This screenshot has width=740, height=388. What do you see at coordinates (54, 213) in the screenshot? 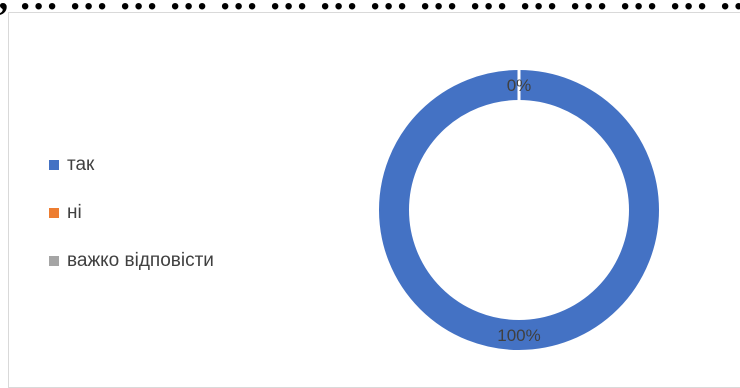
I see `legend-swatch-ni` at bounding box center [54, 213].